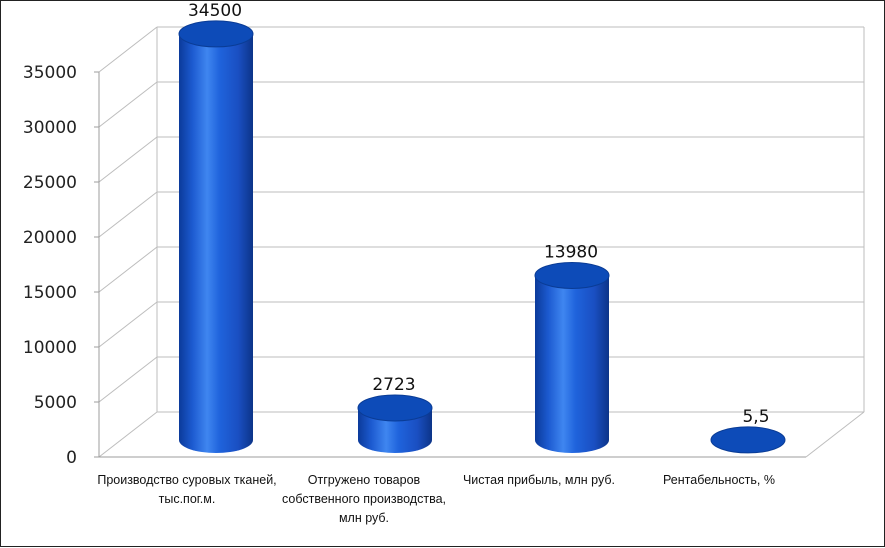 This screenshot has height=548, width=885. What do you see at coordinates (50, 73) in the screenshot?
I see `y-tick-label: 35000` at bounding box center [50, 73].